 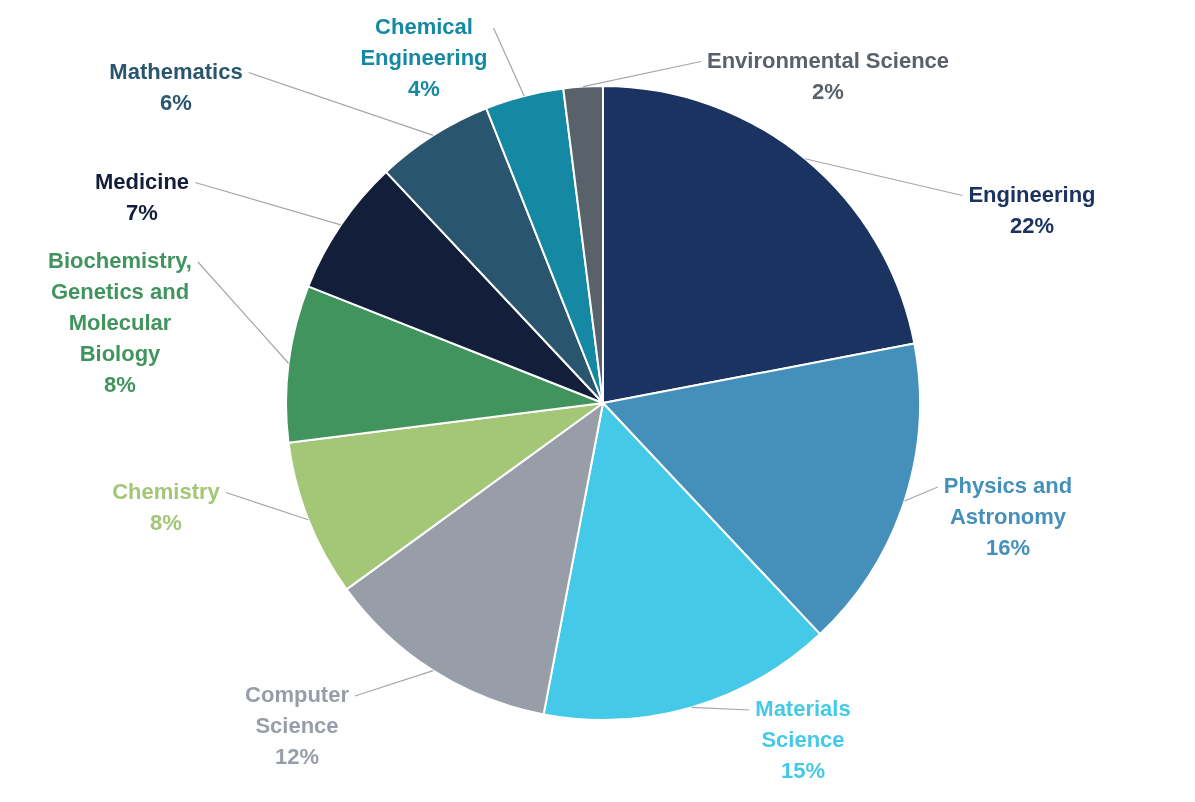 What do you see at coordinates (803, 771) in the screenshot?
I see `data-label: 15%` at bounding box center [803, 771].